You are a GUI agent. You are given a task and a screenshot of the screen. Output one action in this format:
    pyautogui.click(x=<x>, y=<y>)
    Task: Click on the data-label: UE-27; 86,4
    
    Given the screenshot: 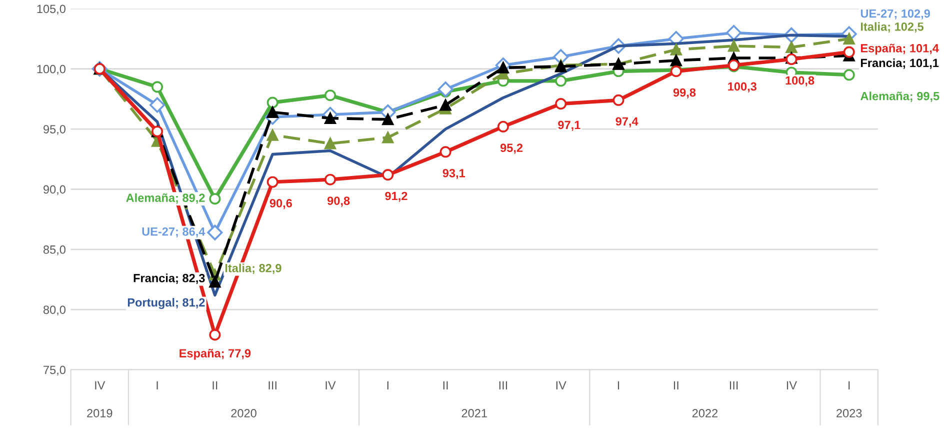 What is the action you would take?
    pyautogui.click(x=174, y=232)
    